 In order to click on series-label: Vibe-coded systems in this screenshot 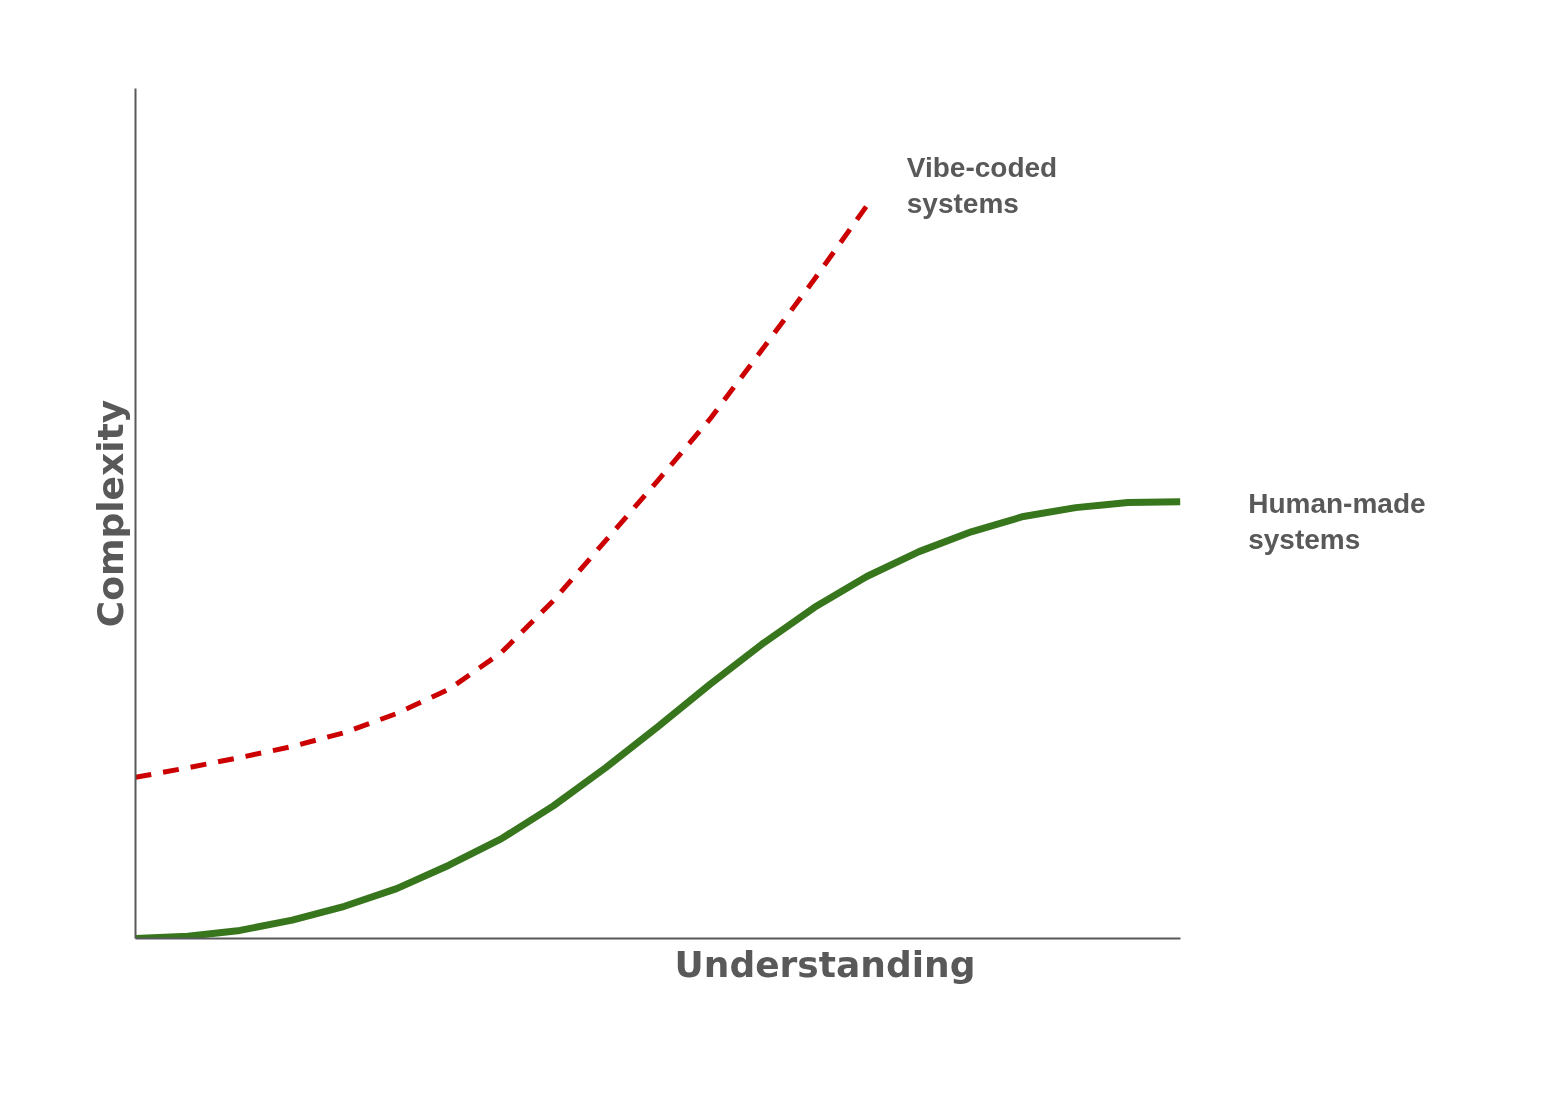, I will do `click(982, 186)`.